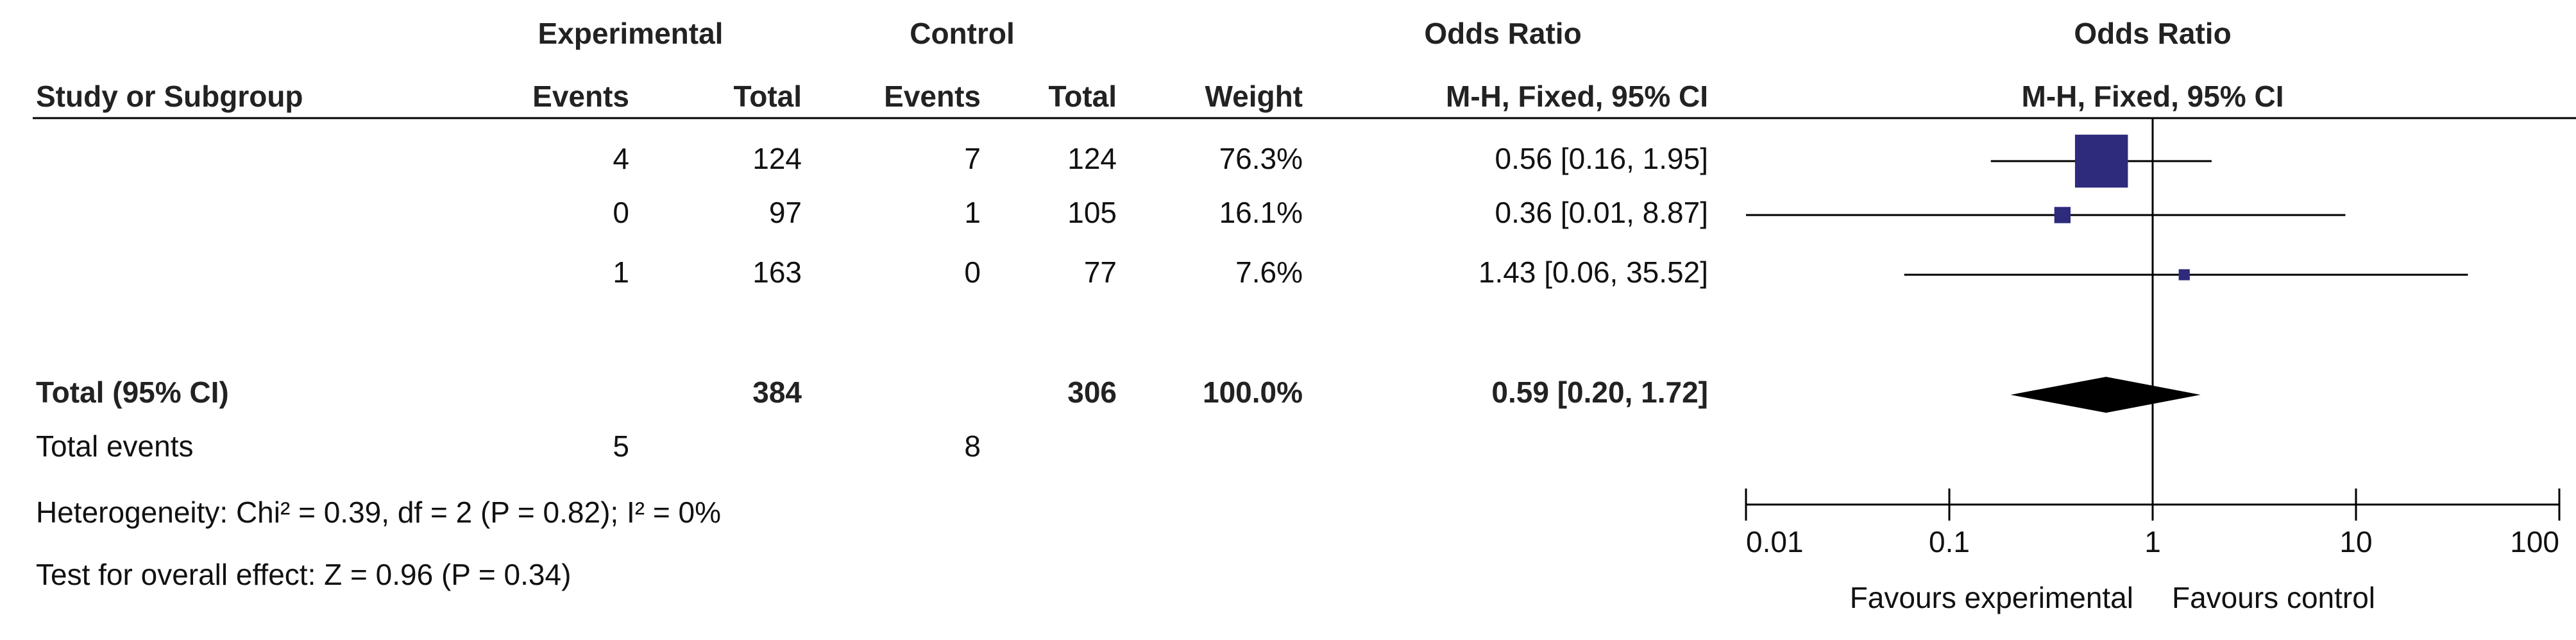 This screenshot has height=640, width=2576. I want to click on total-ctrl: 77, so click(1100, 272).